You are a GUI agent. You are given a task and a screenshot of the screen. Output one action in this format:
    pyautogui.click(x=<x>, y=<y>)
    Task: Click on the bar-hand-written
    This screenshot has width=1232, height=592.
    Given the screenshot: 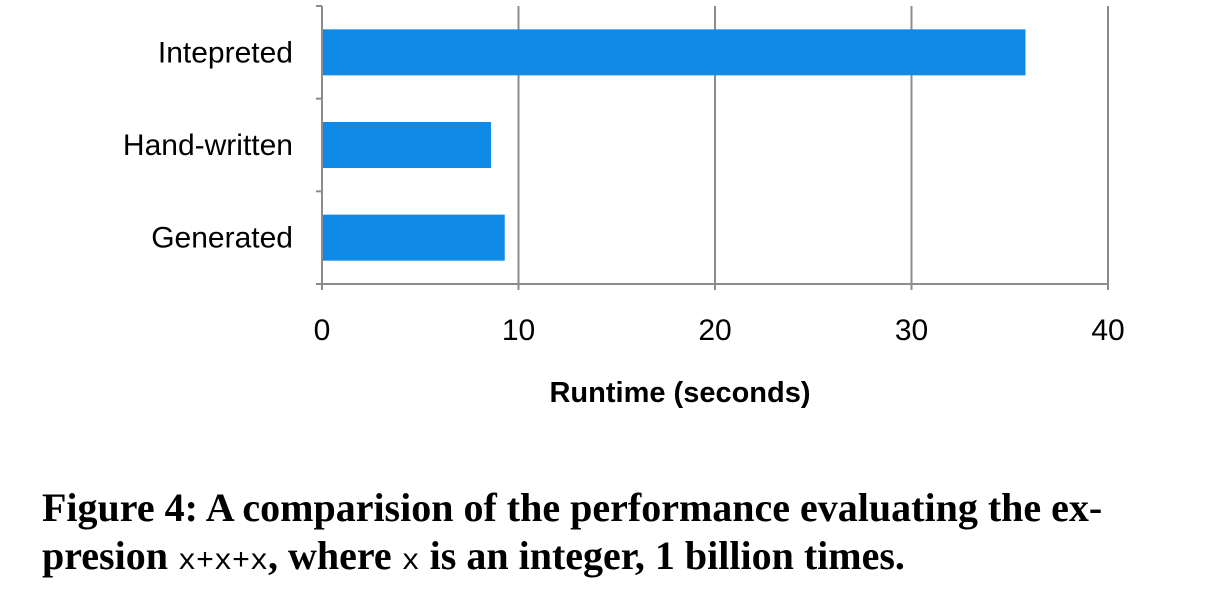 What is the action you would take?
    pyautogui.click(x=406, y=145)
    